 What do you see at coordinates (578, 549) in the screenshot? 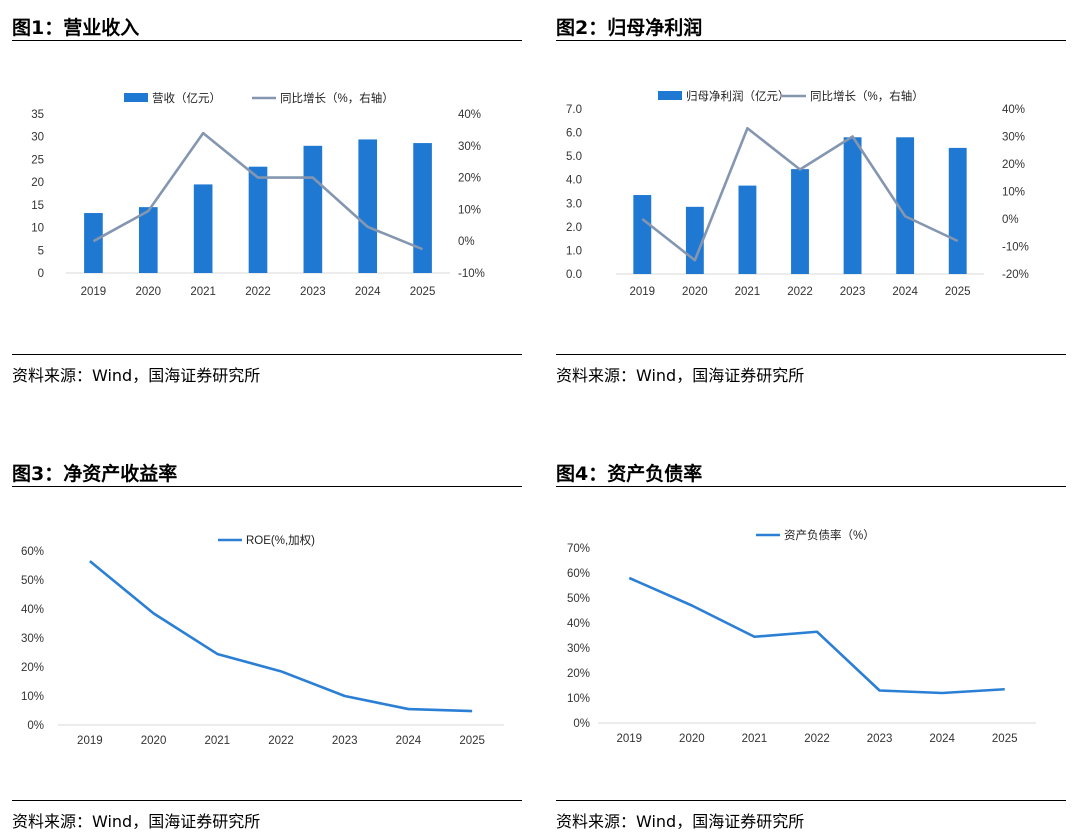
I see `y-tick-label: 70%` at bounding box center [578, 549].